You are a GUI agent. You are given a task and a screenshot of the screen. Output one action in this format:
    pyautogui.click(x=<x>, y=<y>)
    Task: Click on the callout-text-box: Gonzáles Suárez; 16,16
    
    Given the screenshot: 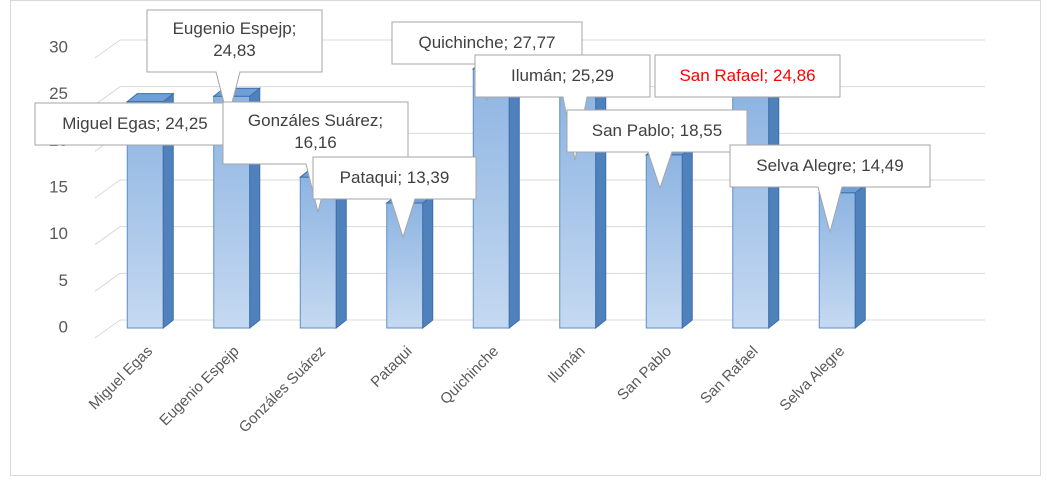 What is the action you would take?
    pyautogui.click(x=315, y=131)
    